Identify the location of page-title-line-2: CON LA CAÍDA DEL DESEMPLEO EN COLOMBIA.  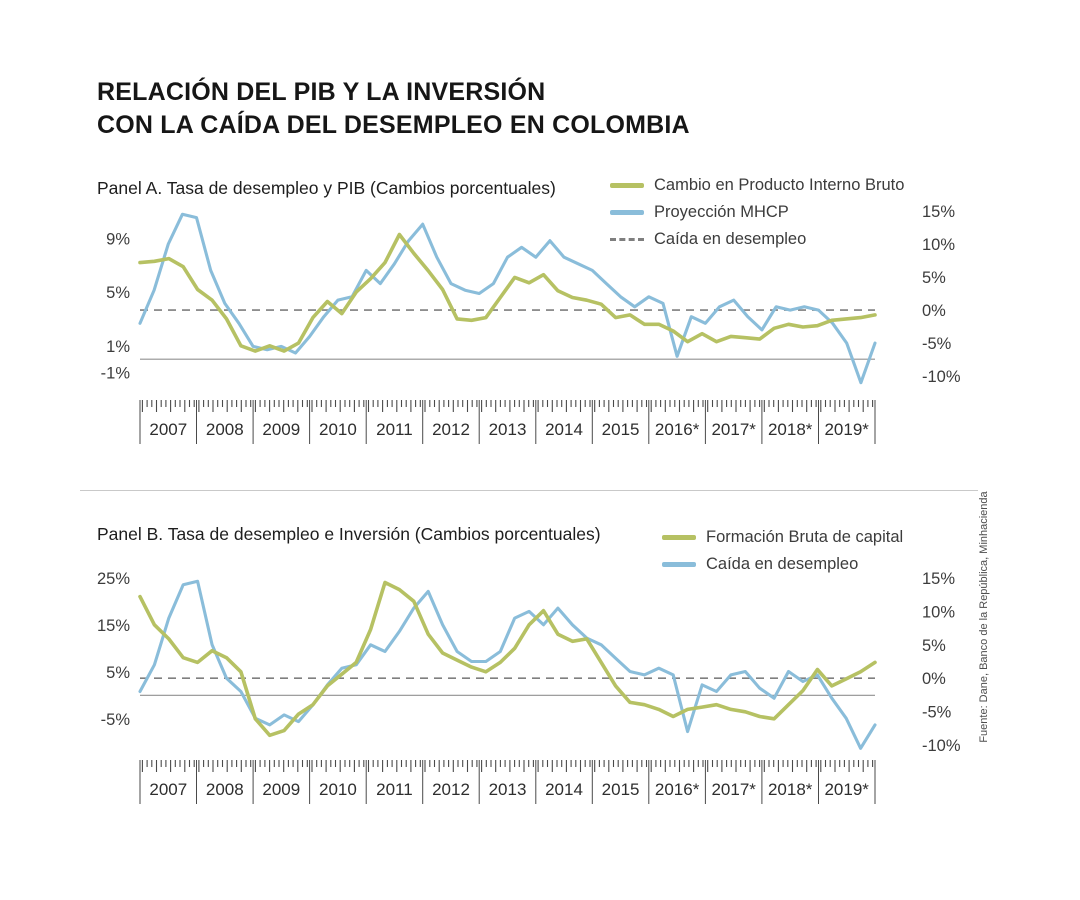
(393, 124).